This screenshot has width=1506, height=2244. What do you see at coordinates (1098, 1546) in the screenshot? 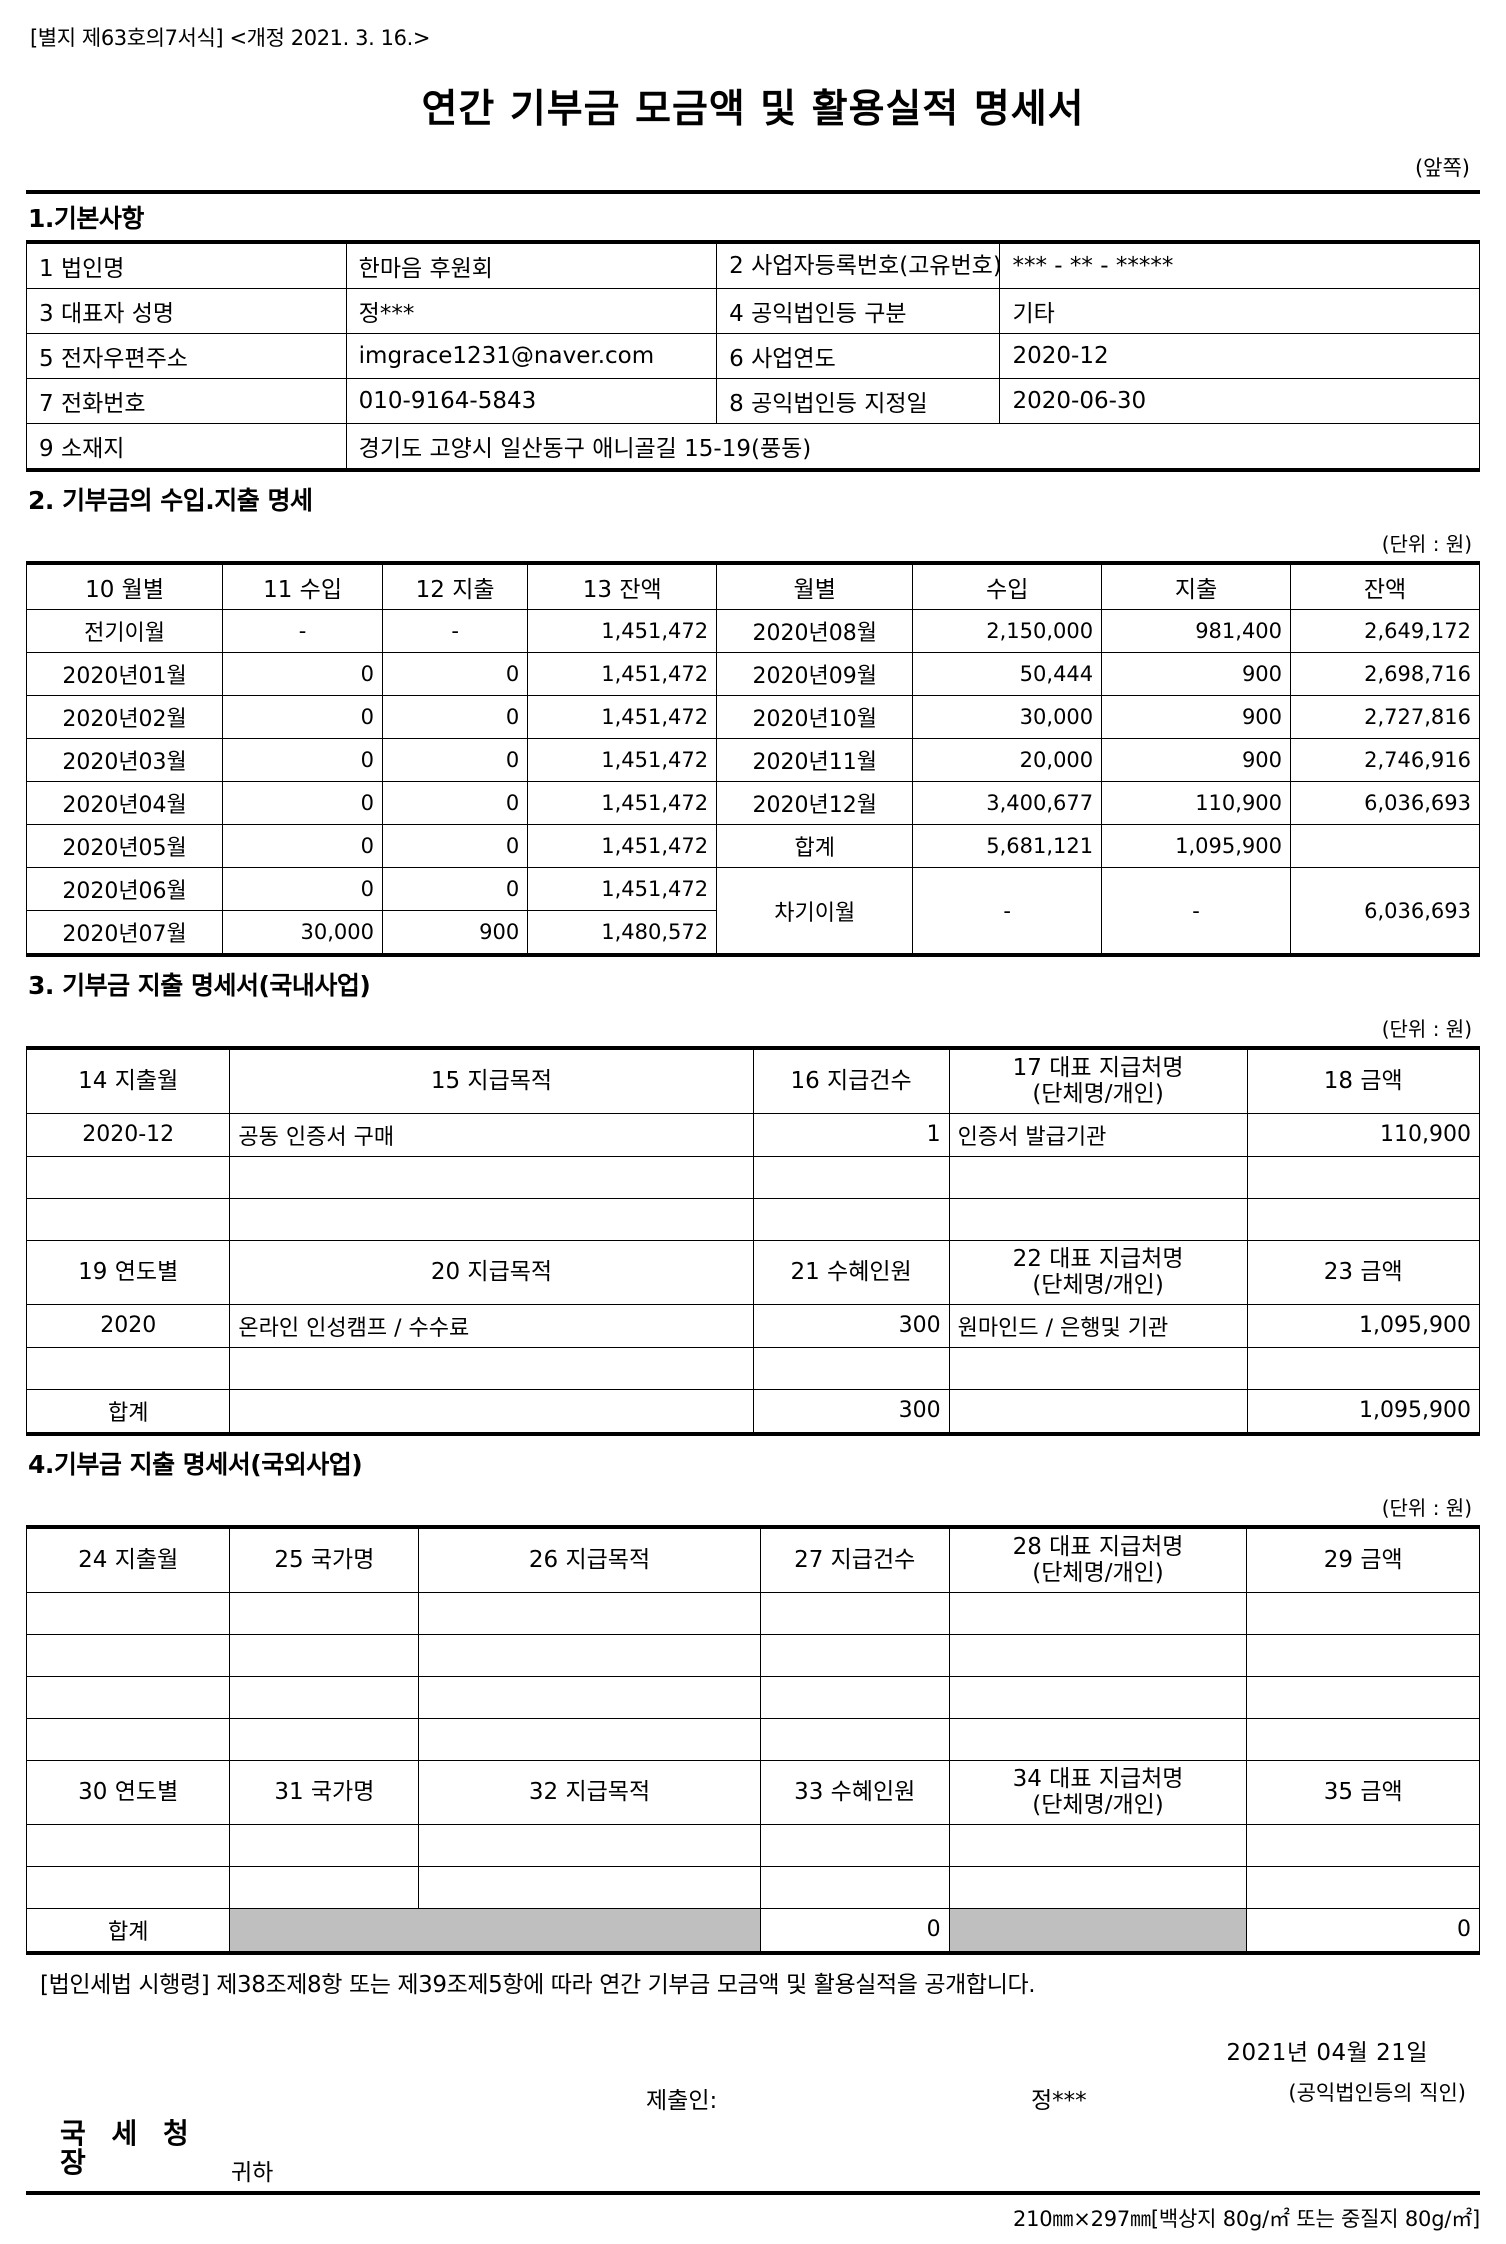
I see `col-header-payee-overseas-line1: 28 대표 지급처명` at bounding box center [1098, 1546].